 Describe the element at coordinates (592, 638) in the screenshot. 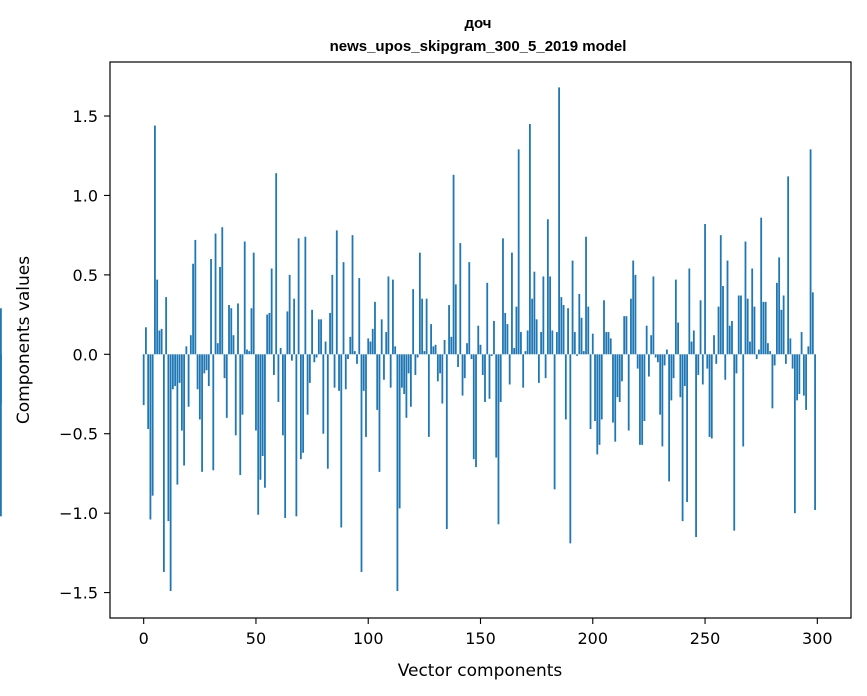

I see `x-tick-label: 200` at that location.